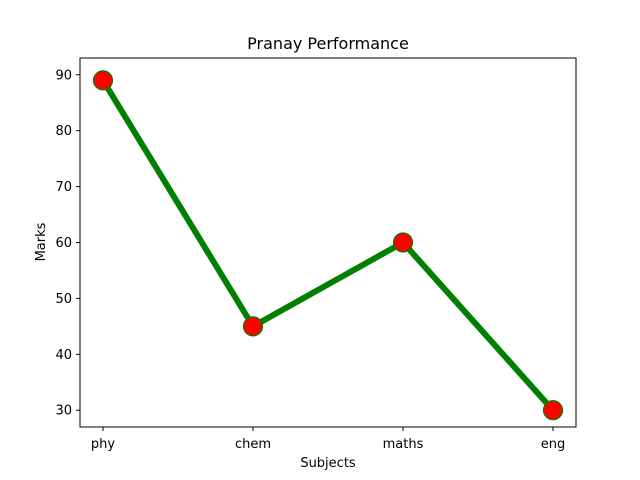  I want to click on x-axis-ticks: phy chem maths eng, so click(328, 439).